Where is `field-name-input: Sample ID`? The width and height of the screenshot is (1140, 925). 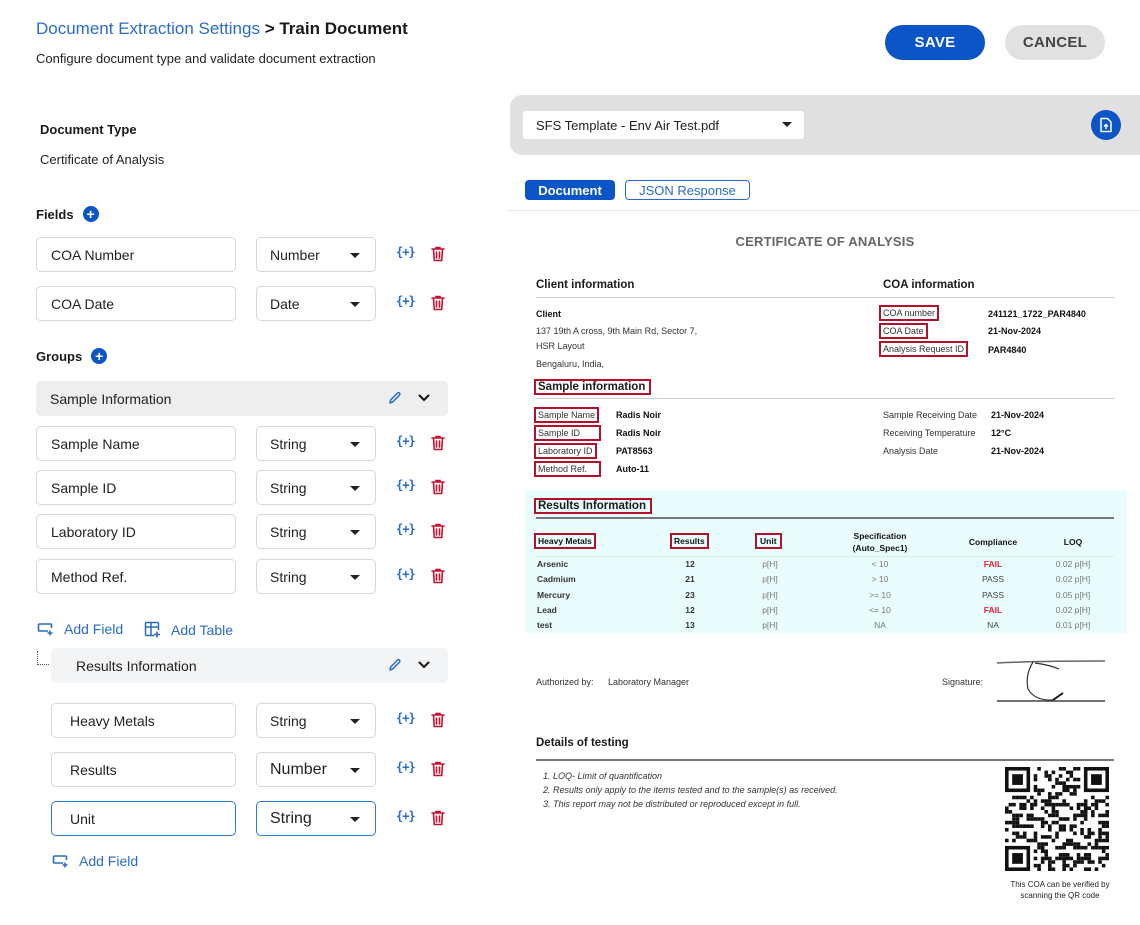 field-name-input: Sample ID is located at coordinates (136, 487).